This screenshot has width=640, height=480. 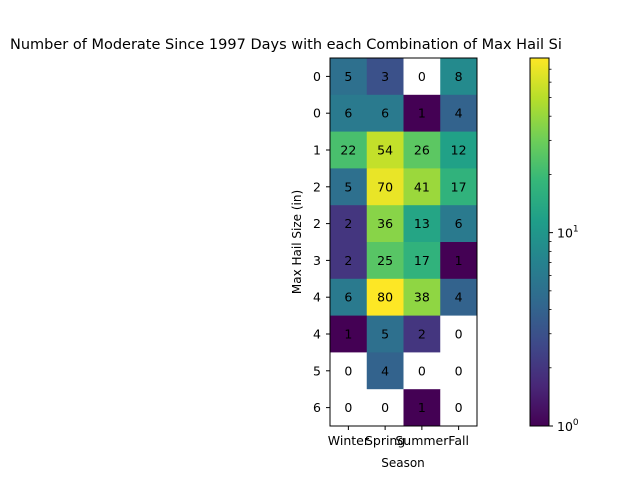 What do you see at coordinates (321, 242) in the screenshot?
I see `y-axis-ticks: 0 0 1 2 2 3 4 4 5 6` at bounding box center [321, 242].